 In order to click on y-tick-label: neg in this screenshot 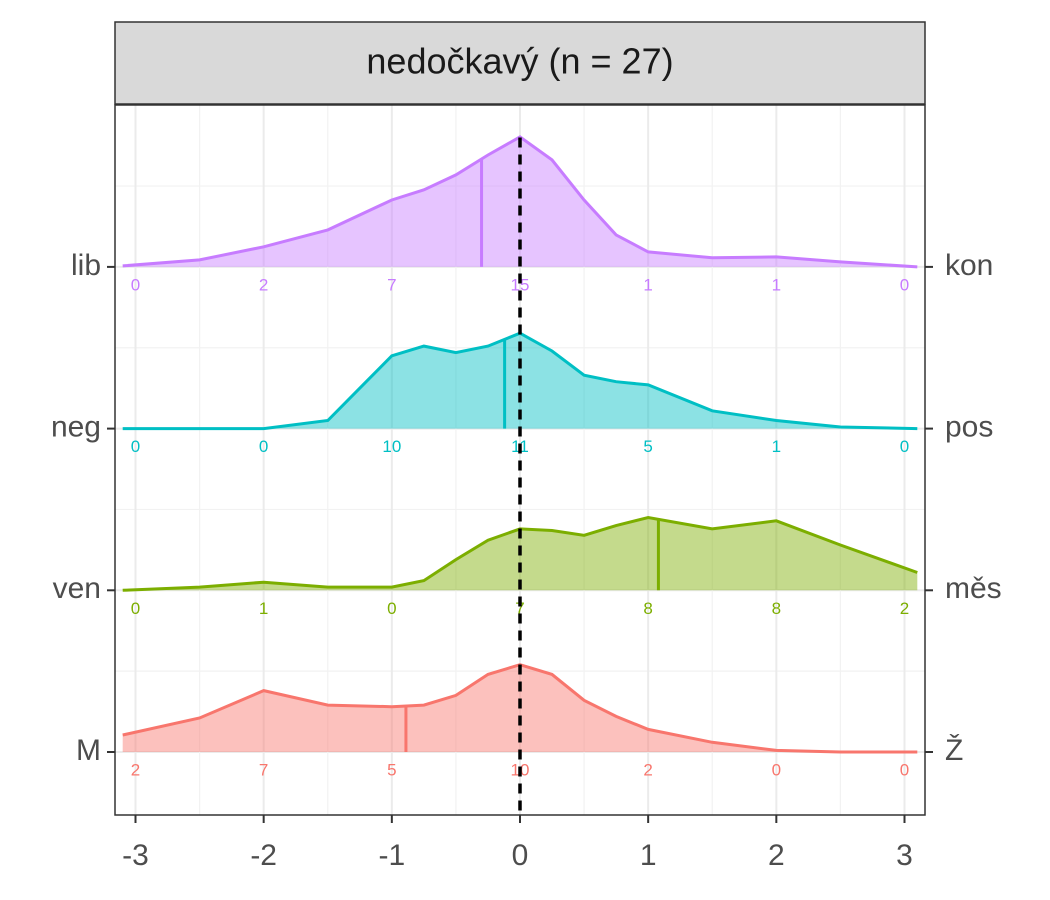, I will do `click(76, 427)`.